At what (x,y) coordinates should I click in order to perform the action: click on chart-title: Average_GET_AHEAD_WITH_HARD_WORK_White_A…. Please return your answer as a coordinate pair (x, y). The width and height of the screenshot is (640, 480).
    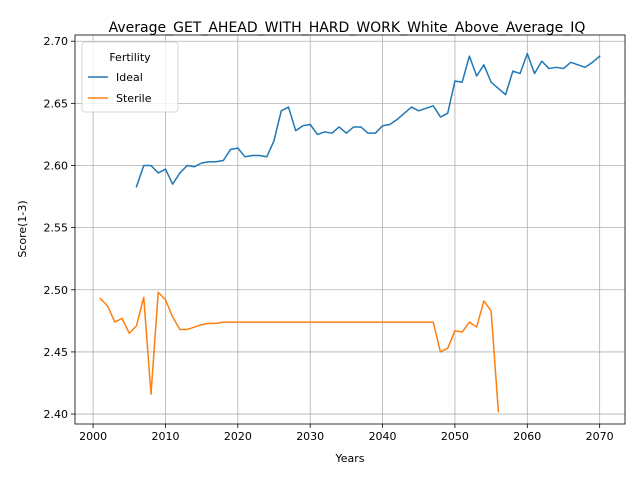
    Looking at the image, I should click on (347, 28).